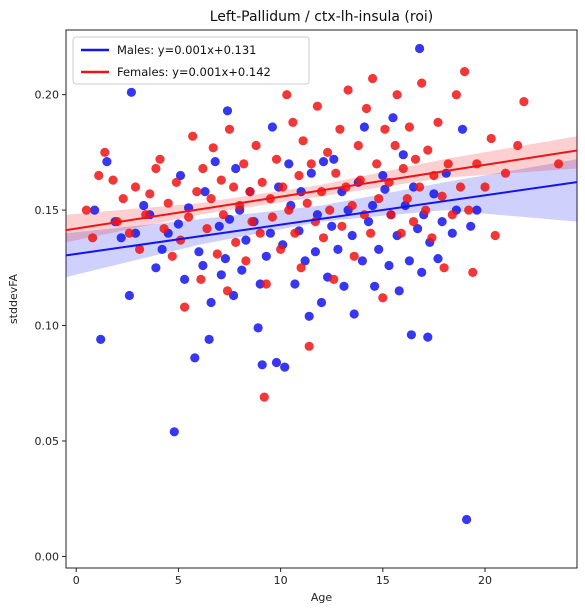 The height and width of the screenshot is (610, 585). I want to click on y-tick-label: 0.00, so click(47, 556).